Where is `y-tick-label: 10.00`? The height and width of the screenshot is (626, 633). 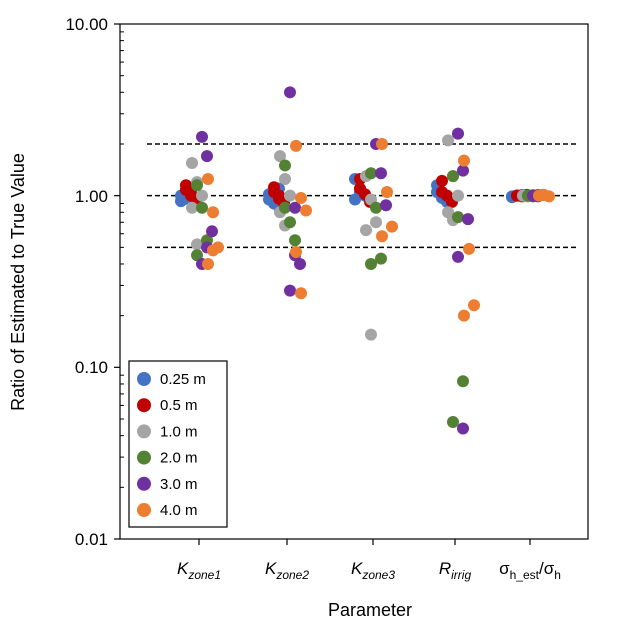
y-tick-label: 10.00 is located at coordinates (86, 24).